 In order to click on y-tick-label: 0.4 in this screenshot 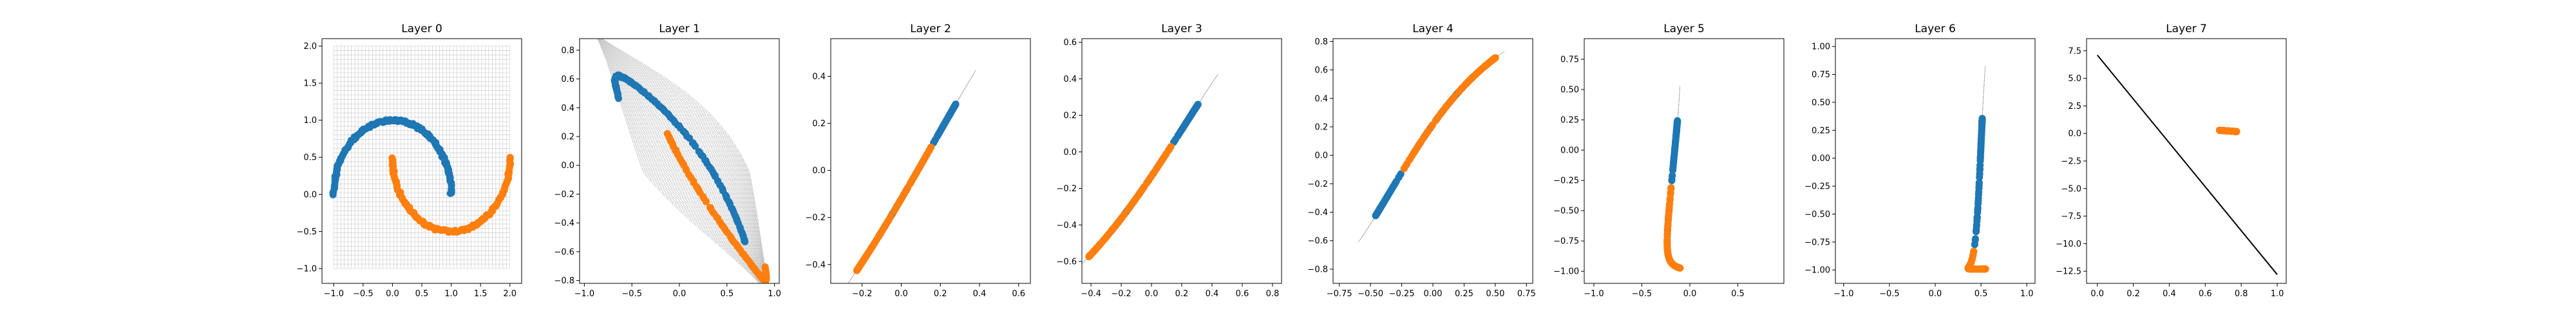, I will do `click(1070, 79)`.